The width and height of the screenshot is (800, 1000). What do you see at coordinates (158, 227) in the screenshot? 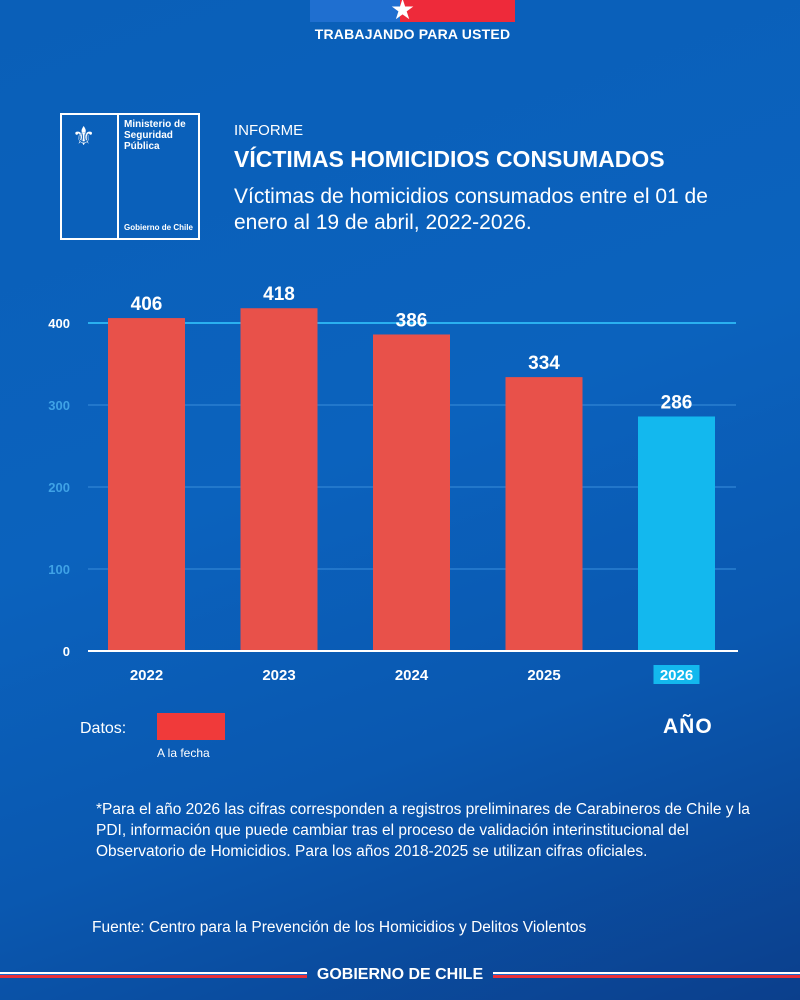
I see `government-name: Gobierno de Chile` at bounding box center [158, 227].